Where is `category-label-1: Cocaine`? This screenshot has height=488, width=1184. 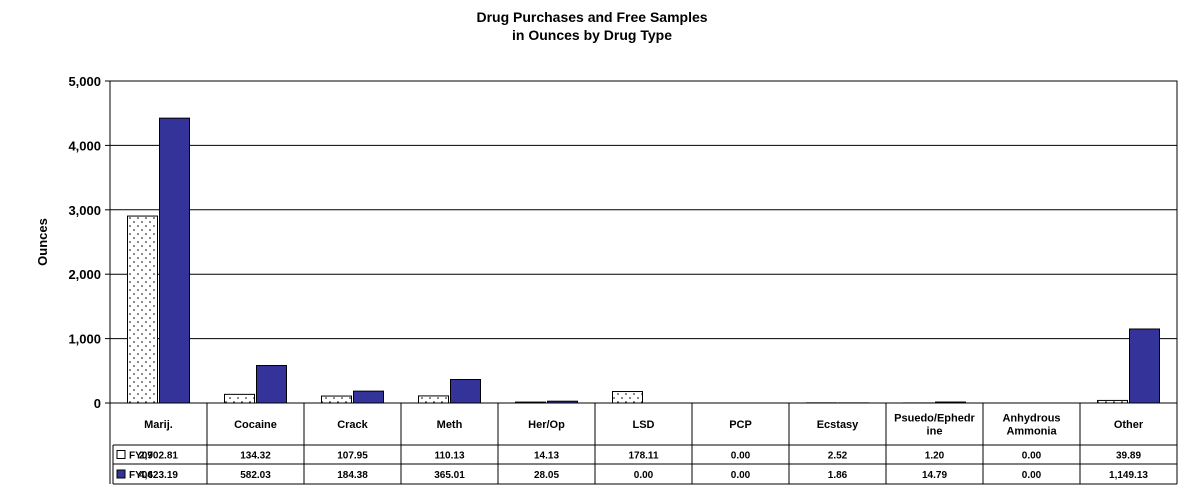
category-label-1: Cocaine is located at coordinates (255, 425).